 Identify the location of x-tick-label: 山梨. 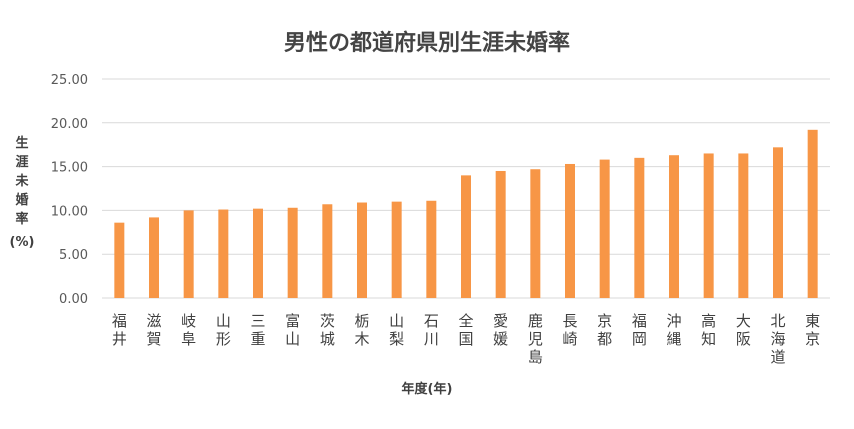
(396, 330).